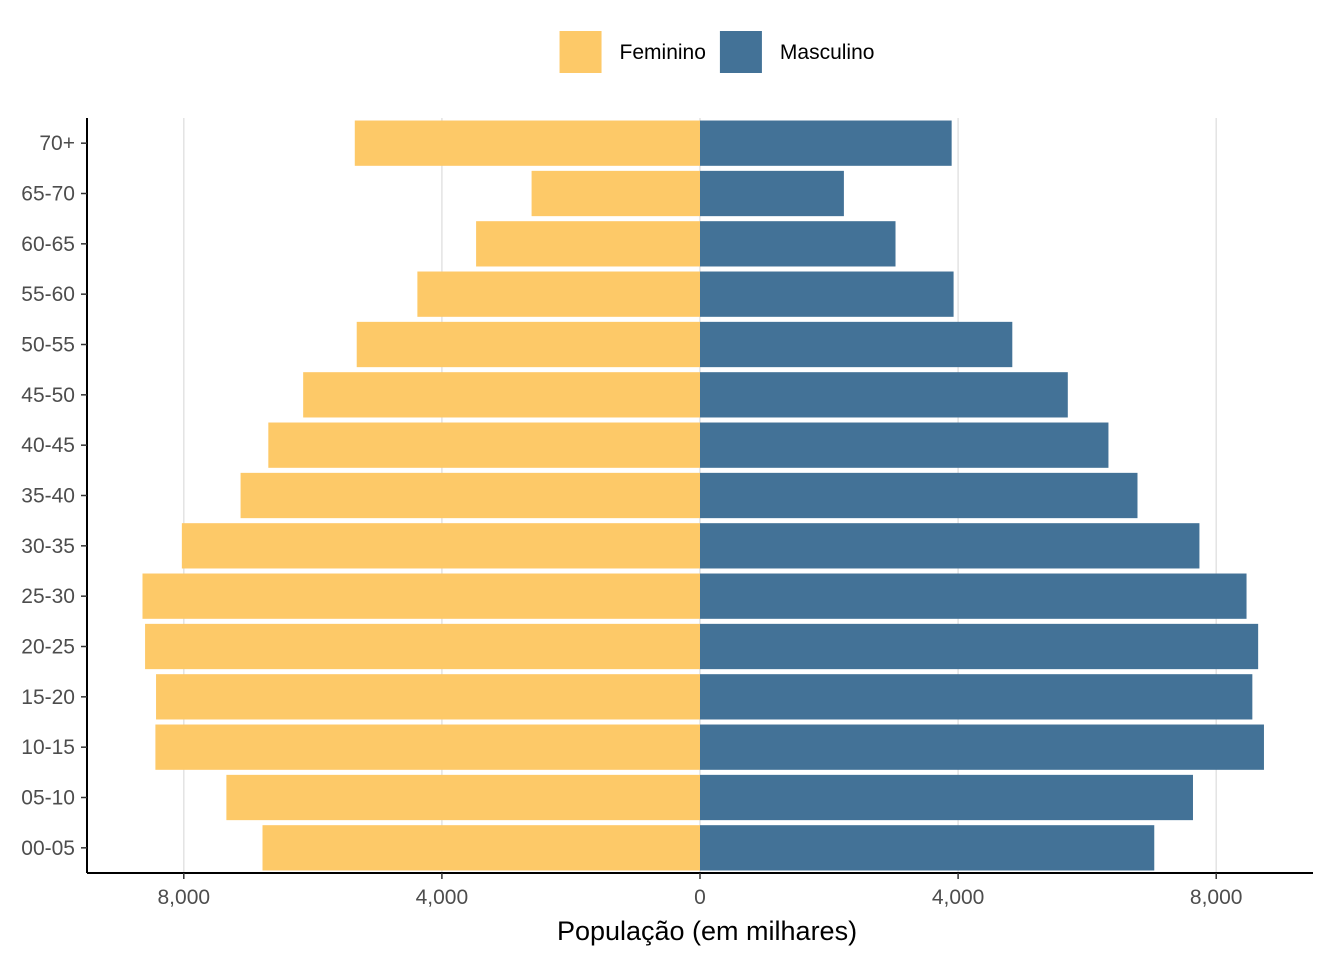  I want to click on x-axis-title: População (em milhares), so click(707, 931).